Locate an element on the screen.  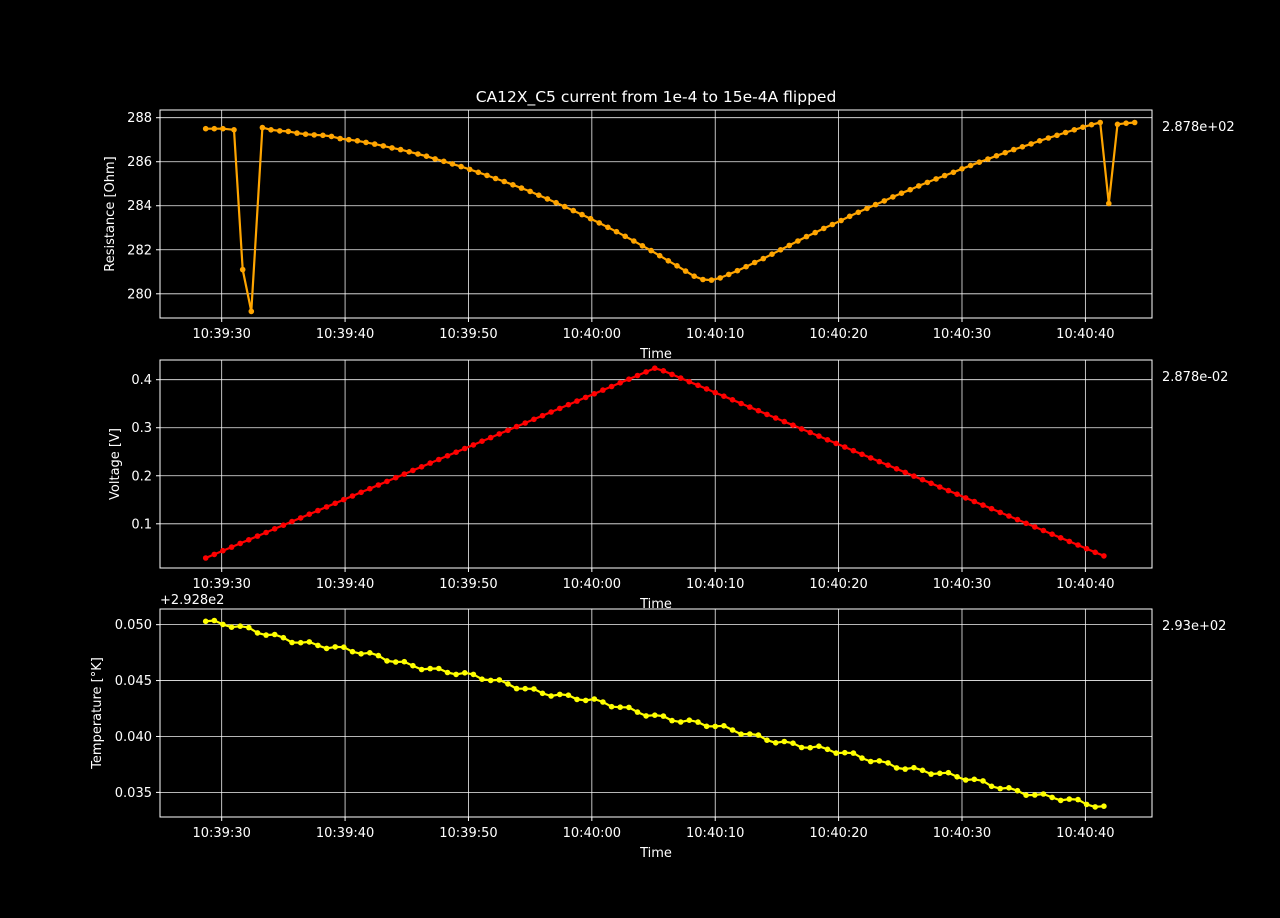
side-value-label: 2.93e+02 is located at coordinates (1194, 626).